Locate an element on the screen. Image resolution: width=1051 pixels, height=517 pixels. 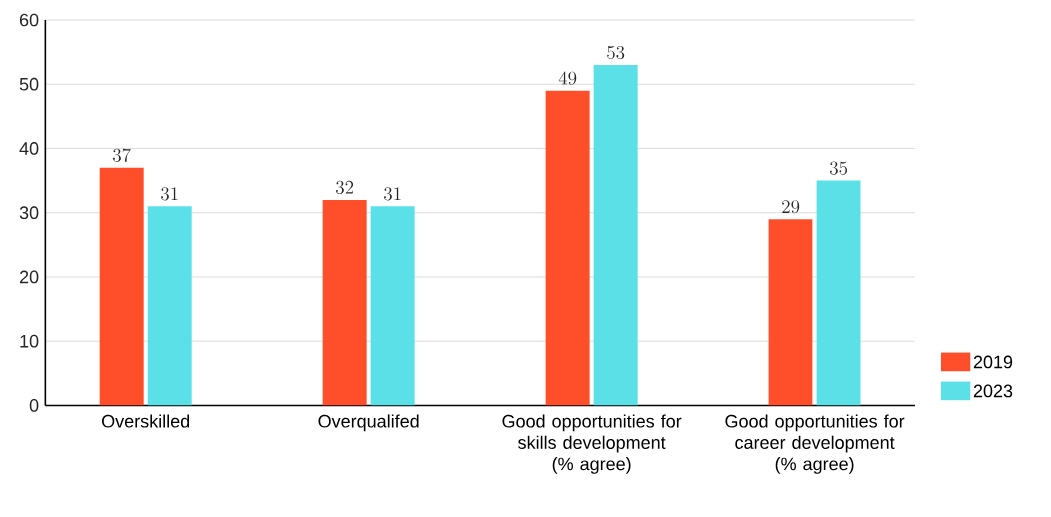
y-tick-label: 0 is located at coordinates (34, 405).